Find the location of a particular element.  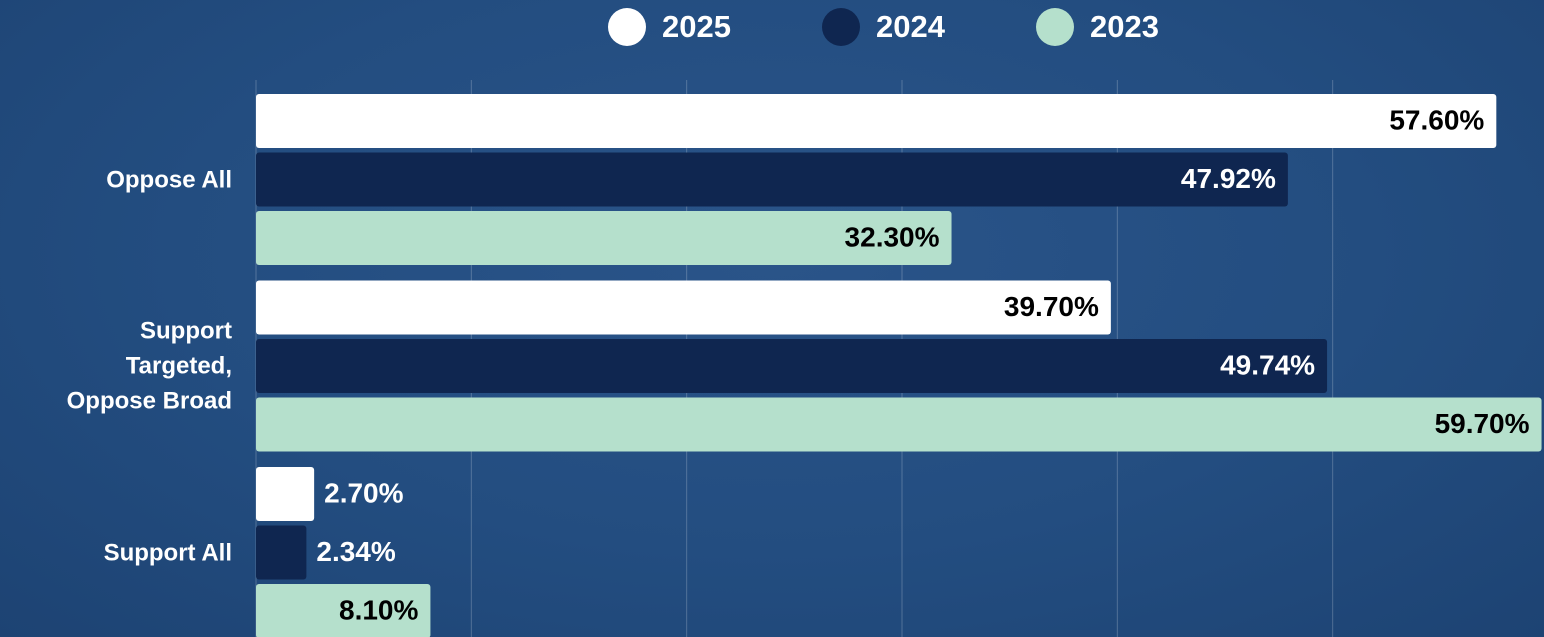

category-label: Support All is located at coordinates (167, 552).